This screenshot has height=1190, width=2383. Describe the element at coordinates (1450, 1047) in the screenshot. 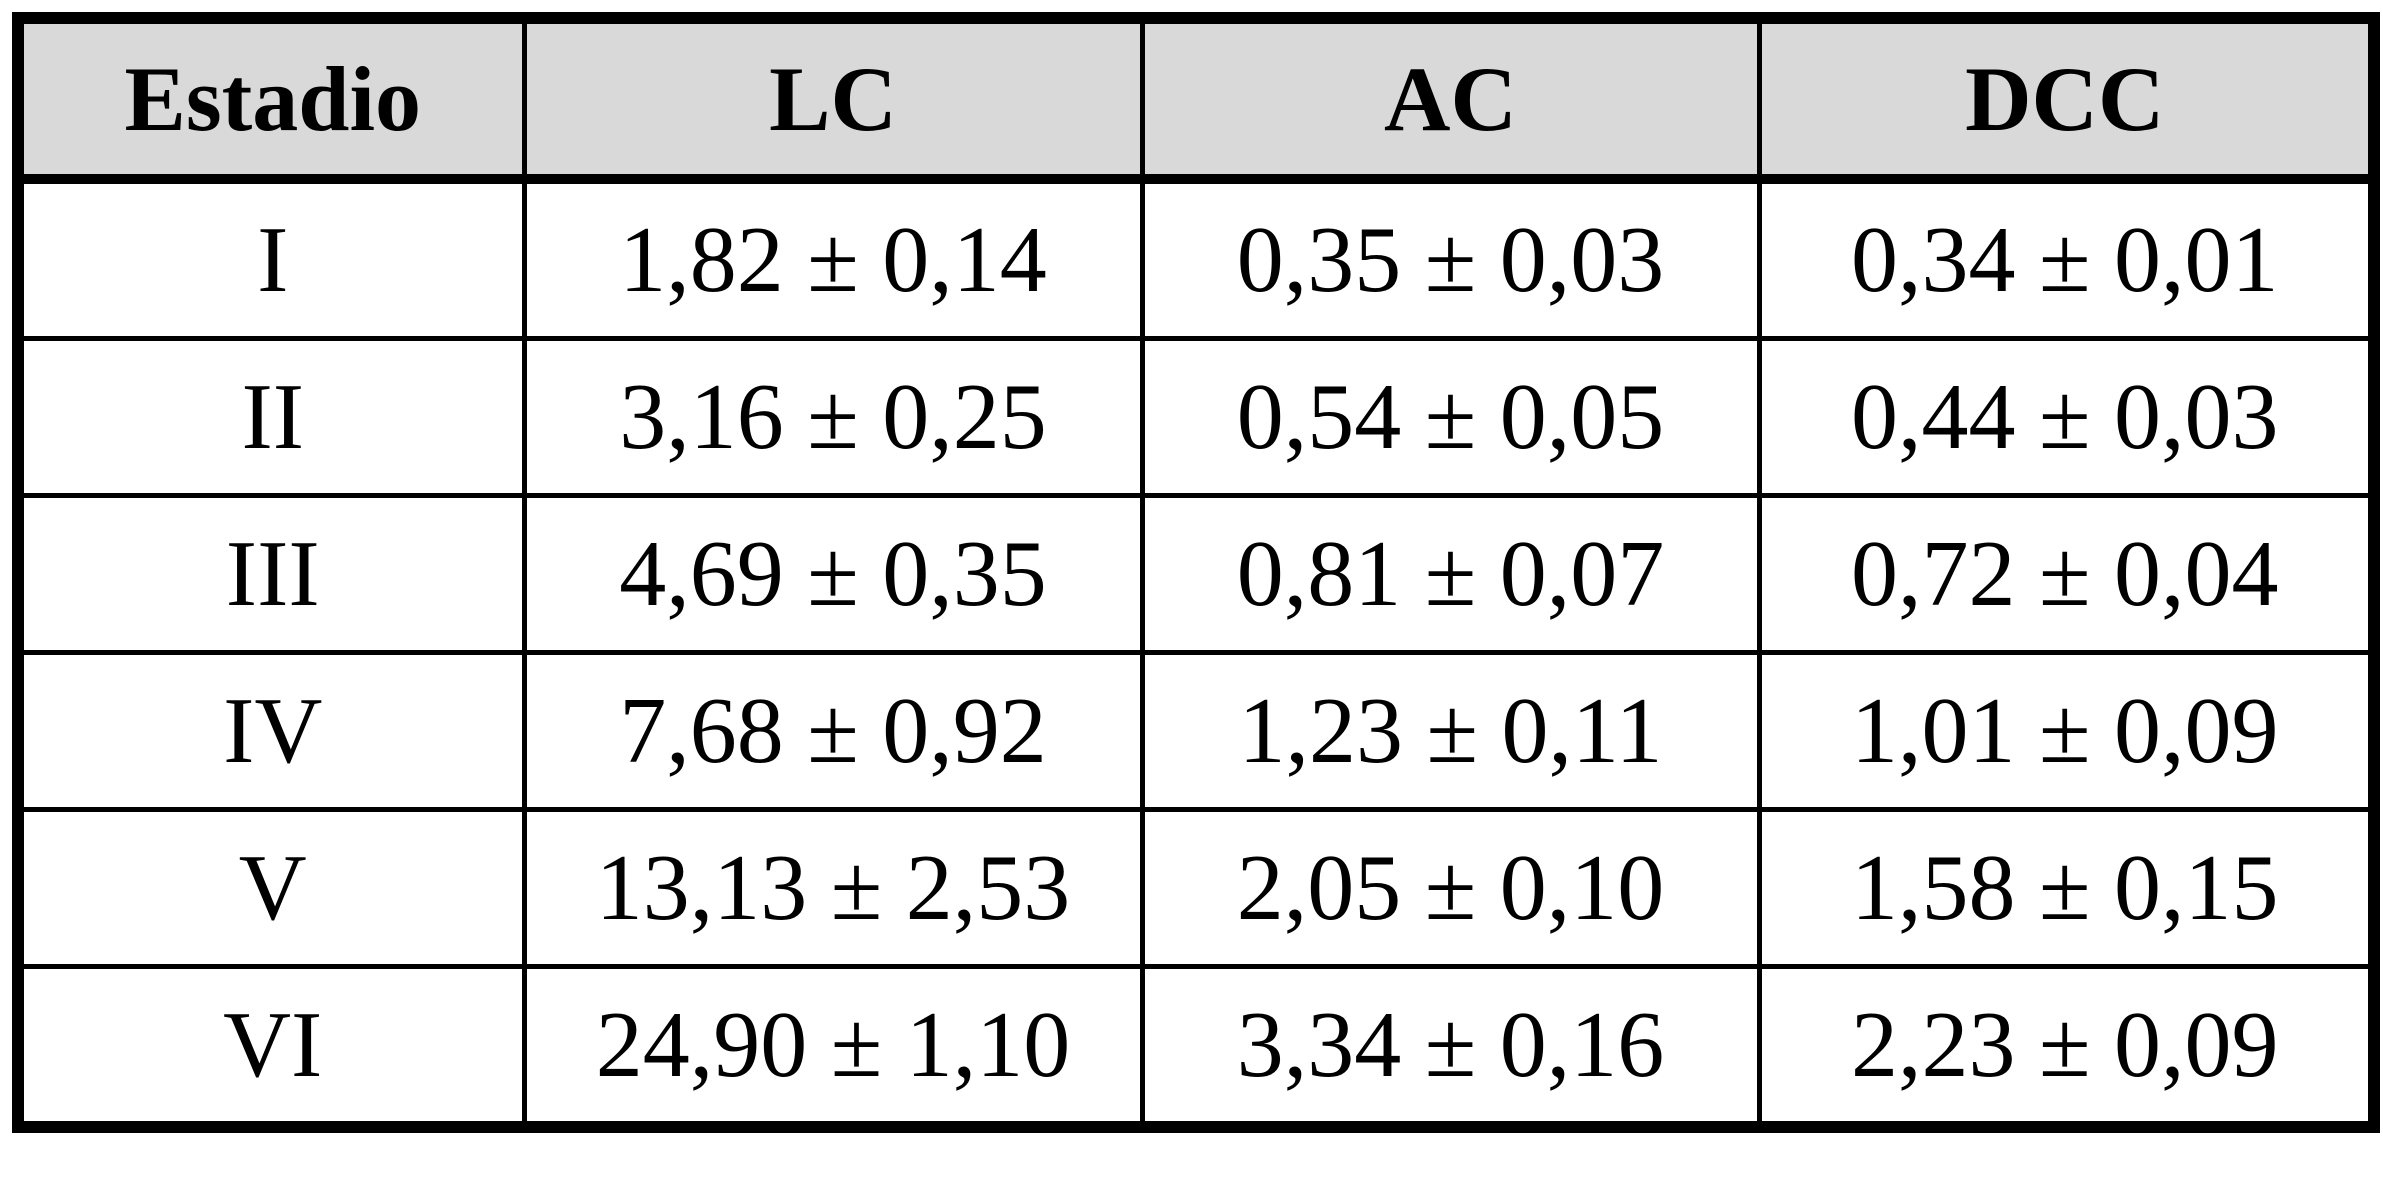

I see `value-cell: 3,34 ± 0,16` at that location.